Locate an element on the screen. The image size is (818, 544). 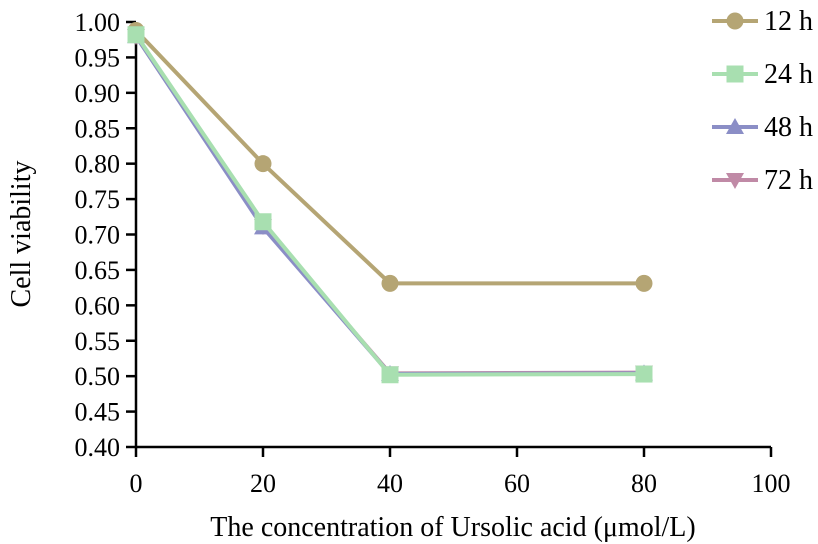
legend-label: 72 h is located at coordinates (788, 180).